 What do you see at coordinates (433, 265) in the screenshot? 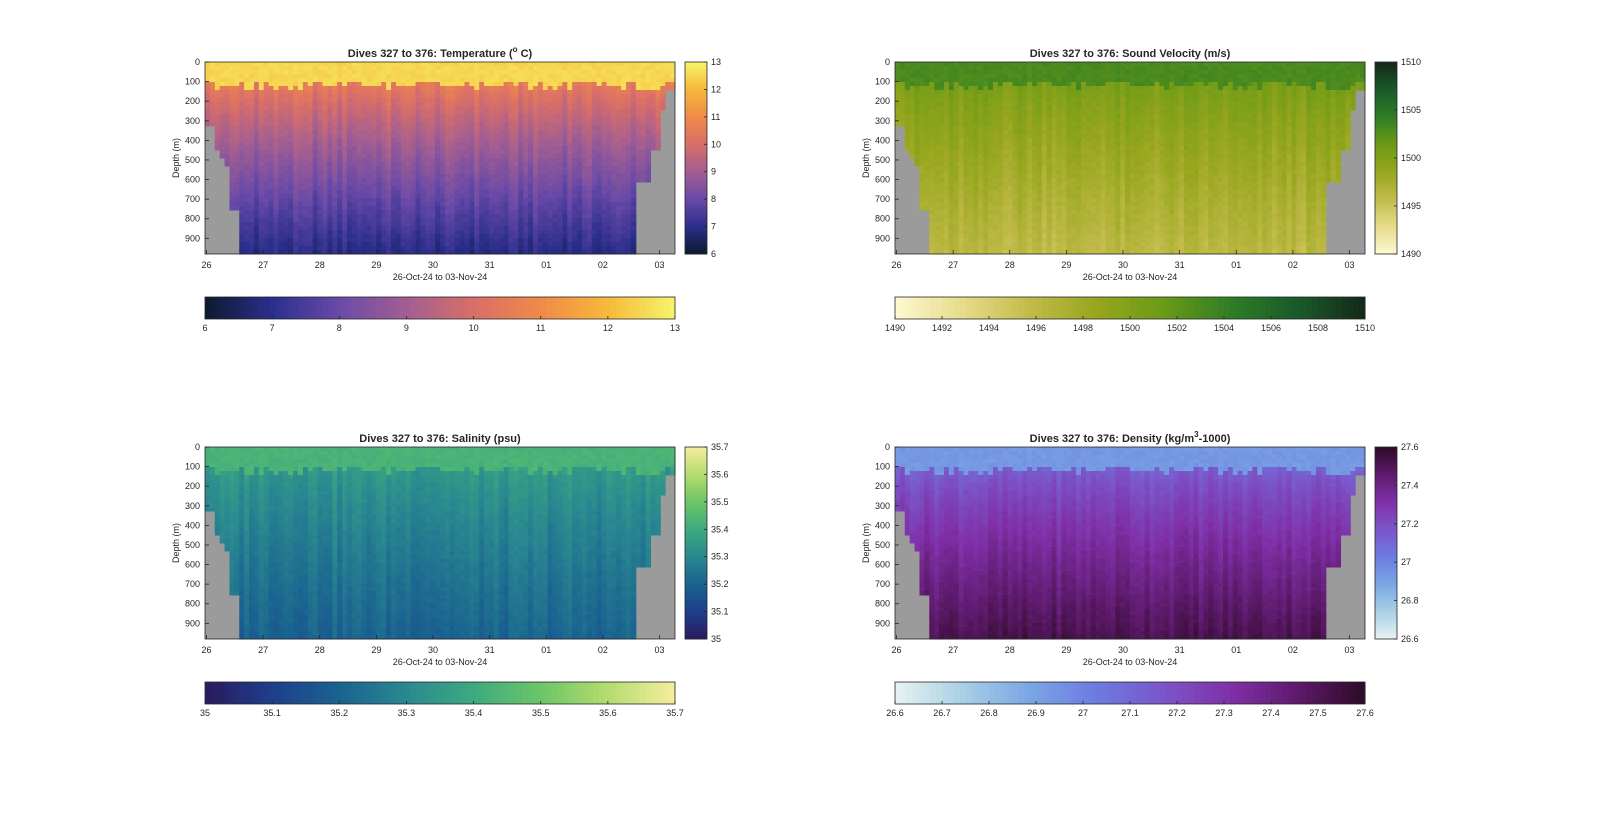
I see `x-tick-label: 30` at bounding box center [433, 265].